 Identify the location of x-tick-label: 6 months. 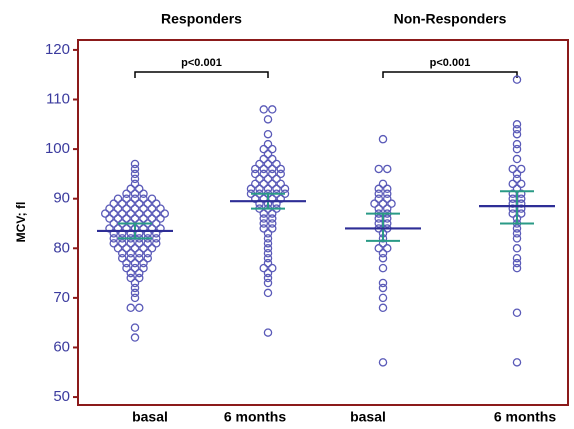
(255, 417).